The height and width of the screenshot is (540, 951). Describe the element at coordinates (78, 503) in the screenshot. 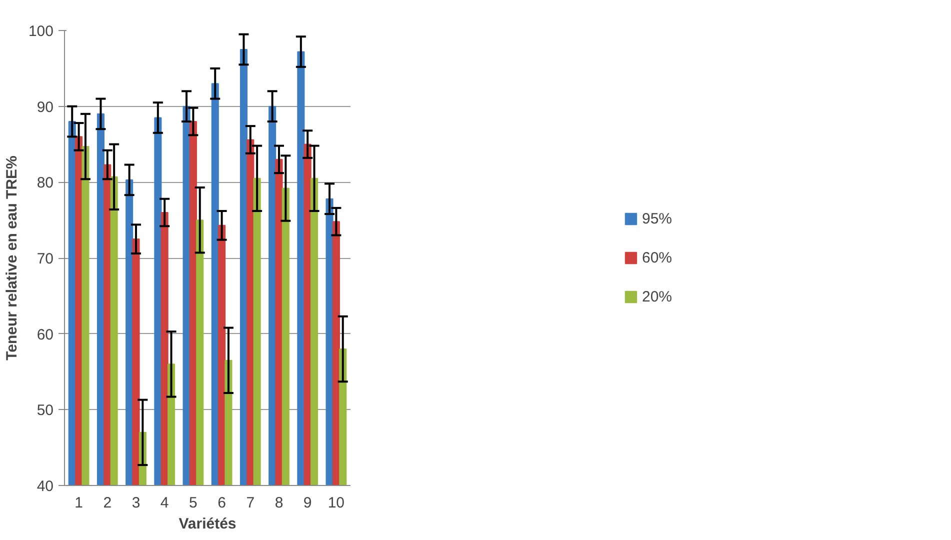

I see `x-tick-label: 1` at that location.